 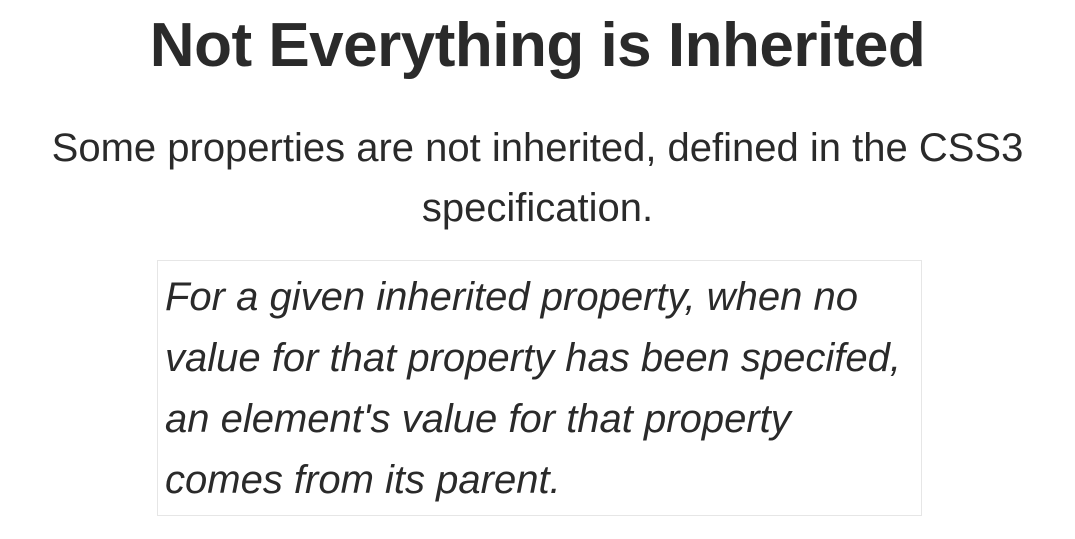 I want to click on slide-title: Not Everything is Inherited, so click(x=537, y=45).